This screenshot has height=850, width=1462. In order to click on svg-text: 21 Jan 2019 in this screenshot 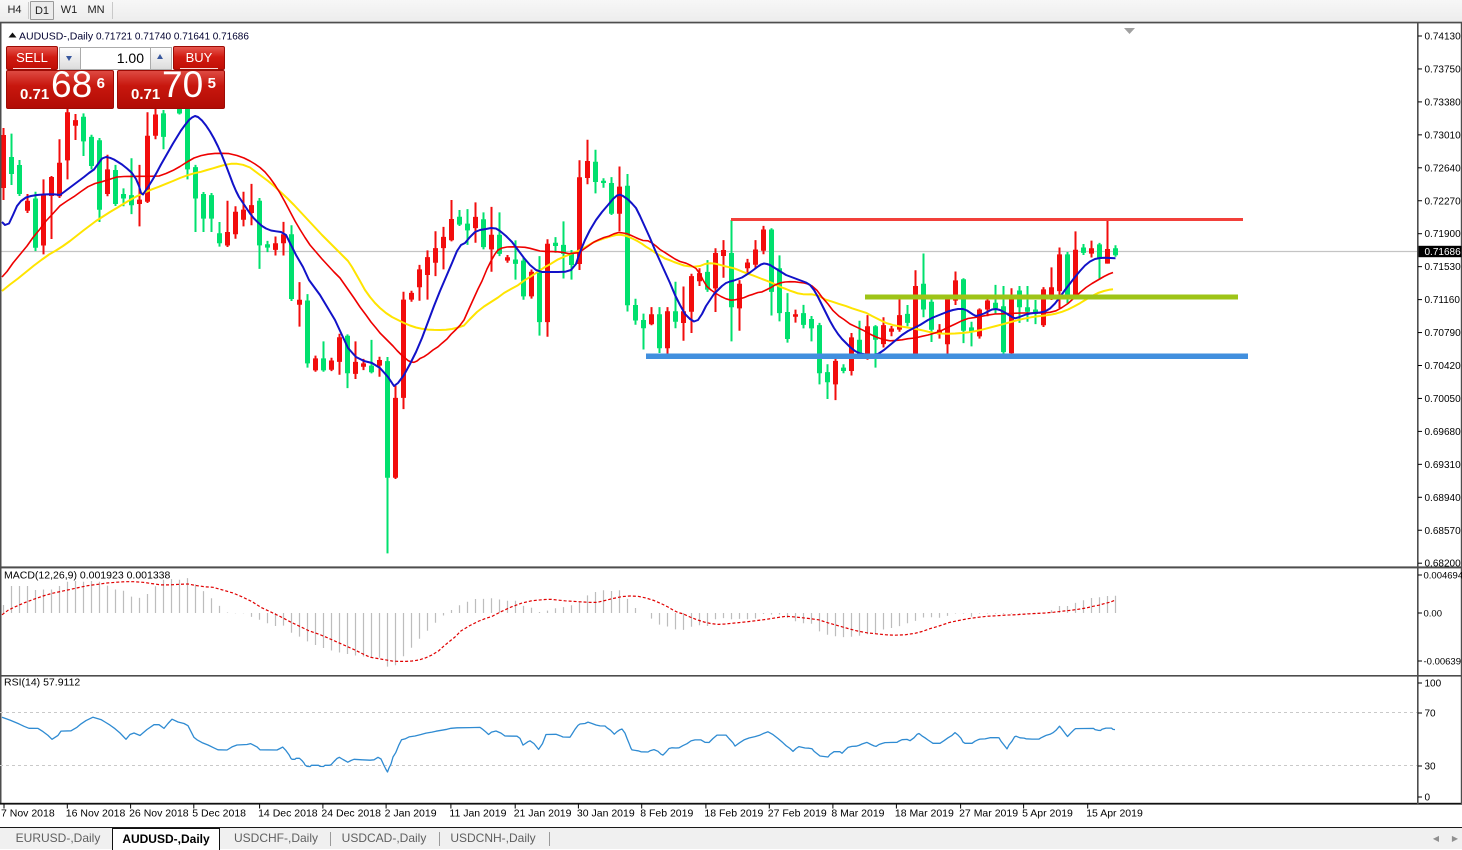, I will do `click(543, 814)`.